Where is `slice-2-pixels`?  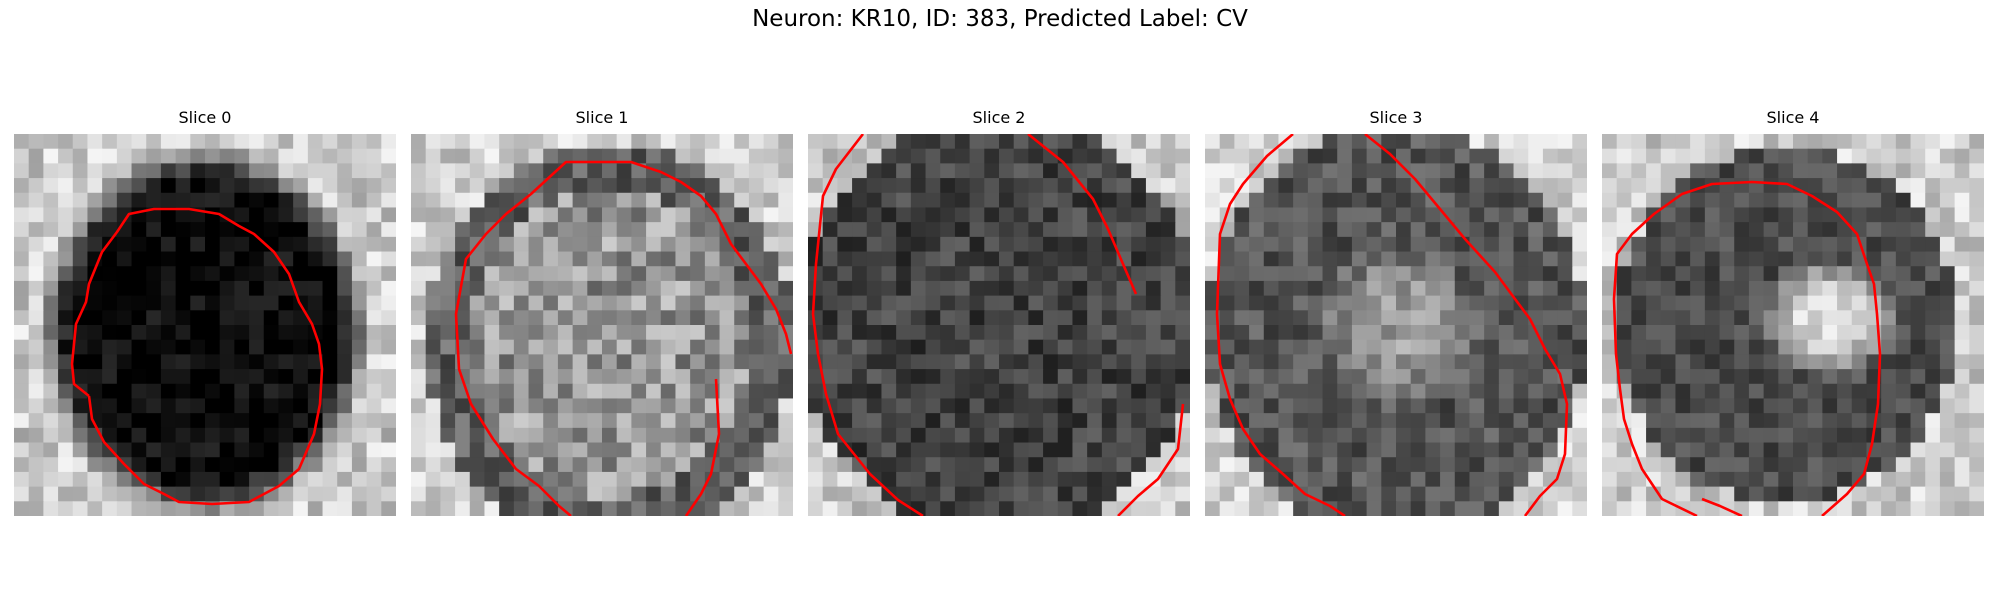
slice-2-pixels is located at coordinates (999, 325).